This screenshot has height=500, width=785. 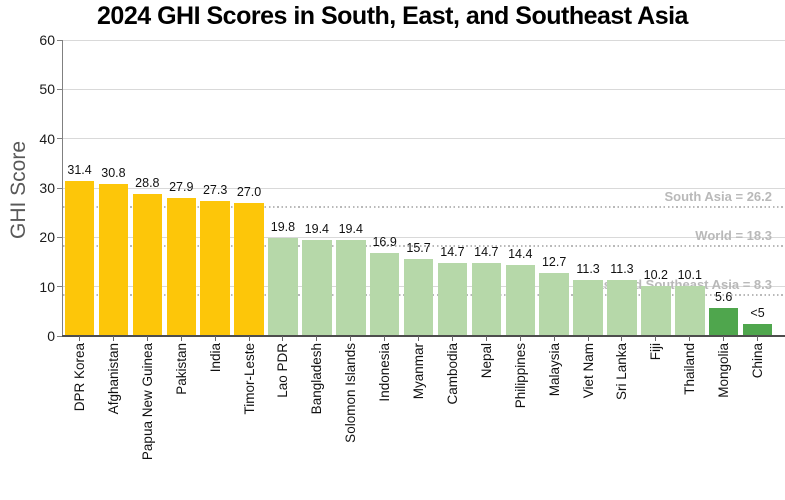 I want to click on y-tick-label-0: 0, so click(x=51, y=336).